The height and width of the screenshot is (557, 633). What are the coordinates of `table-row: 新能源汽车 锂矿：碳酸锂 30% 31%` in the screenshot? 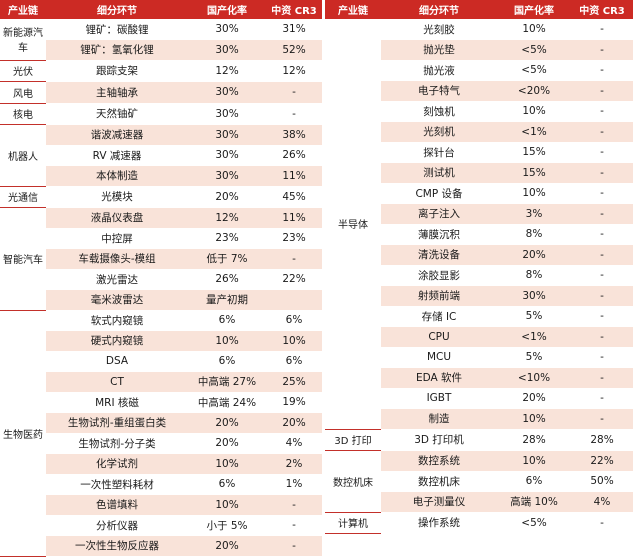 It's located at (161, 40).